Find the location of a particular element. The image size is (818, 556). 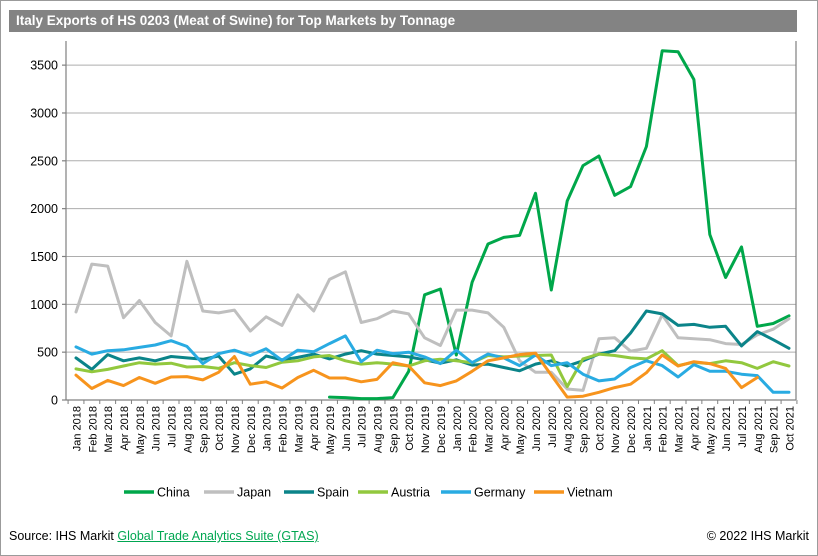

x-axis-label: Sep 2019 is located at coordinates (394, 429).